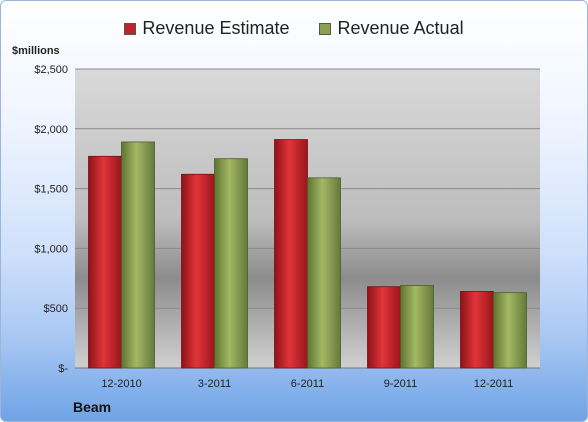 Image resolution: width=588 pixels, height=422 pixels. I want to click on y-tick-label: $500, so click(56, 309).